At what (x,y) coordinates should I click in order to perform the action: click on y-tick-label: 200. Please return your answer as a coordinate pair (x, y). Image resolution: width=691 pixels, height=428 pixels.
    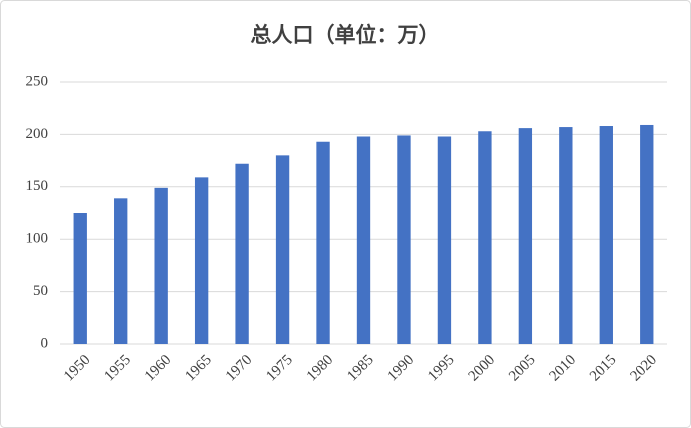
    Looking at the image, I should click on (37, 134).